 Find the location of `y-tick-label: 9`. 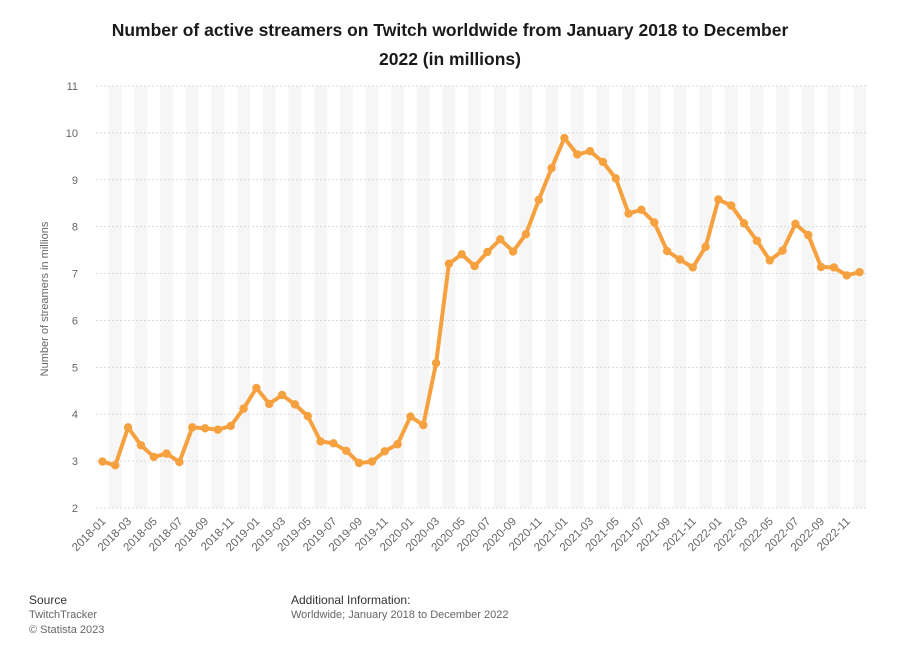

y-tick-label: 9 is located at coordinates (75, 181).